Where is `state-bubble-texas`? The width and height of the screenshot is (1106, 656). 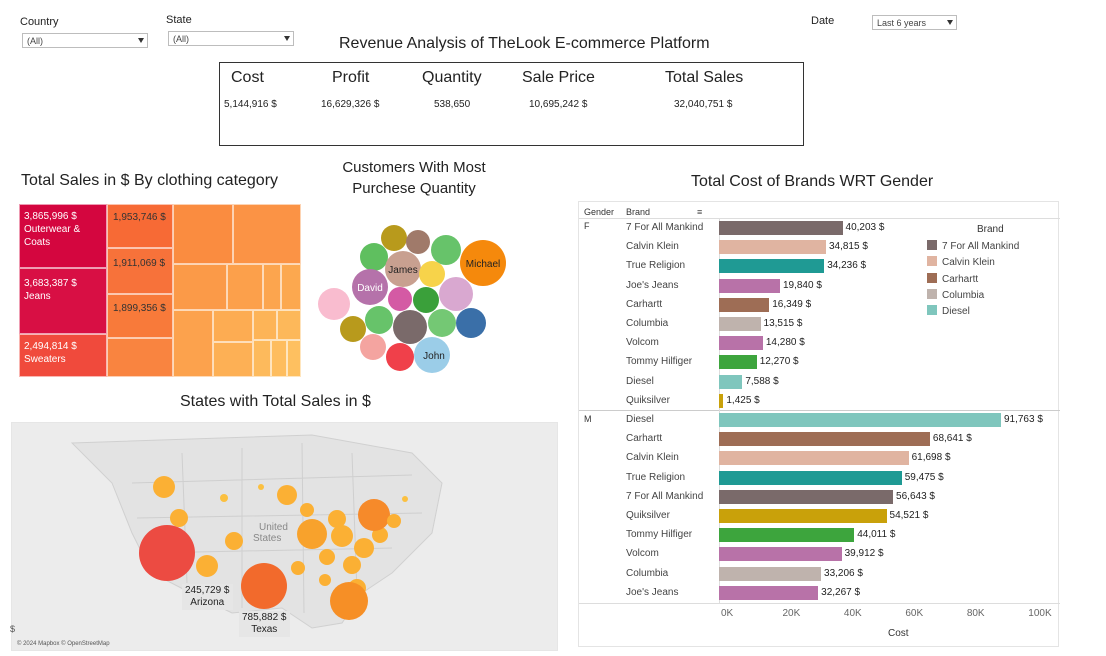
state-bubble-texas is located at coordinates (264, 586).